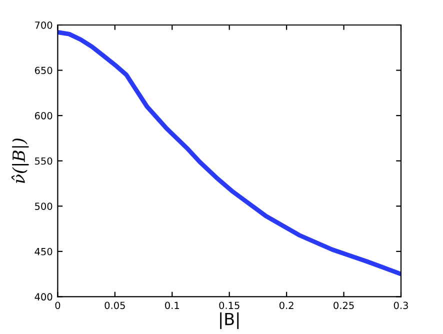 The width and height of the screenshot is (443, 334). Describe the element at coordinates (43, 252) in the screenshot. I see `y-tick-label: 450` at that location.